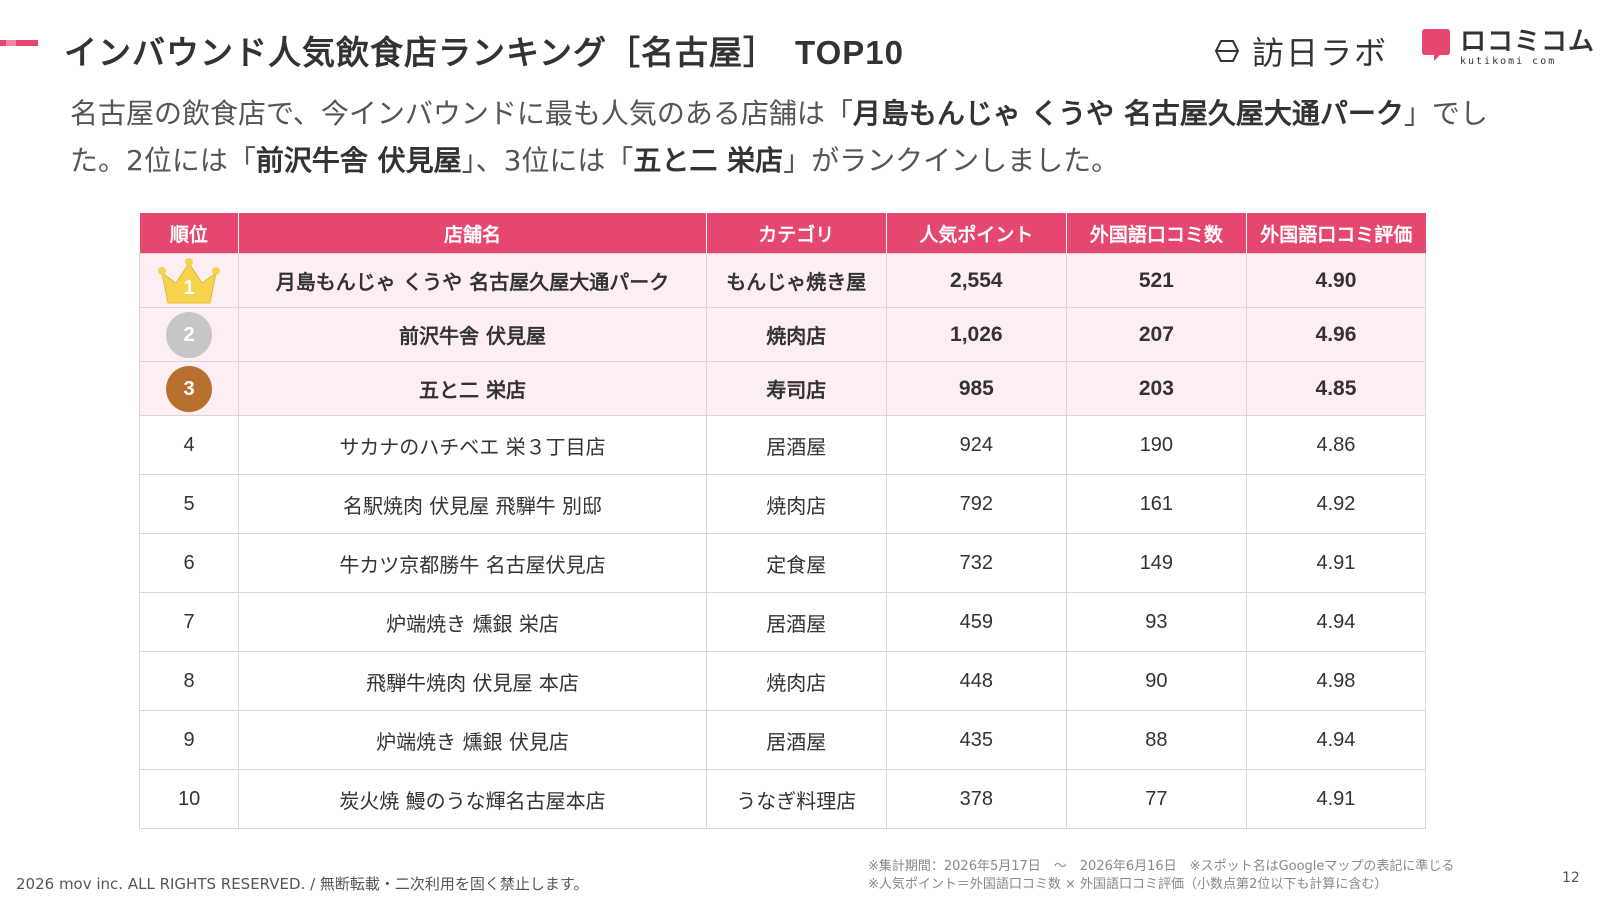  I want to click on header-category: カテゴリ, so click(796, 233).